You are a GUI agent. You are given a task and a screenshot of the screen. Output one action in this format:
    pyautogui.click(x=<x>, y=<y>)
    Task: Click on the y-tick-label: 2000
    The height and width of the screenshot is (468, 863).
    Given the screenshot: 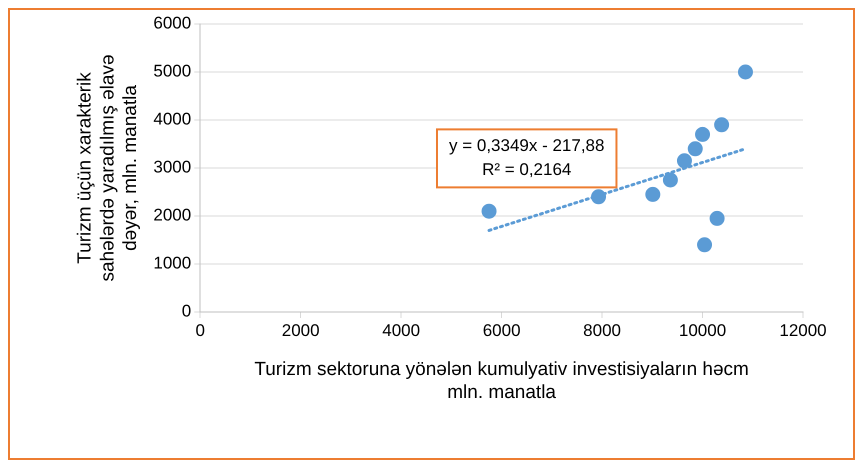 What is the action you would take?
    pyautogui.click(x=172, y=215)
    